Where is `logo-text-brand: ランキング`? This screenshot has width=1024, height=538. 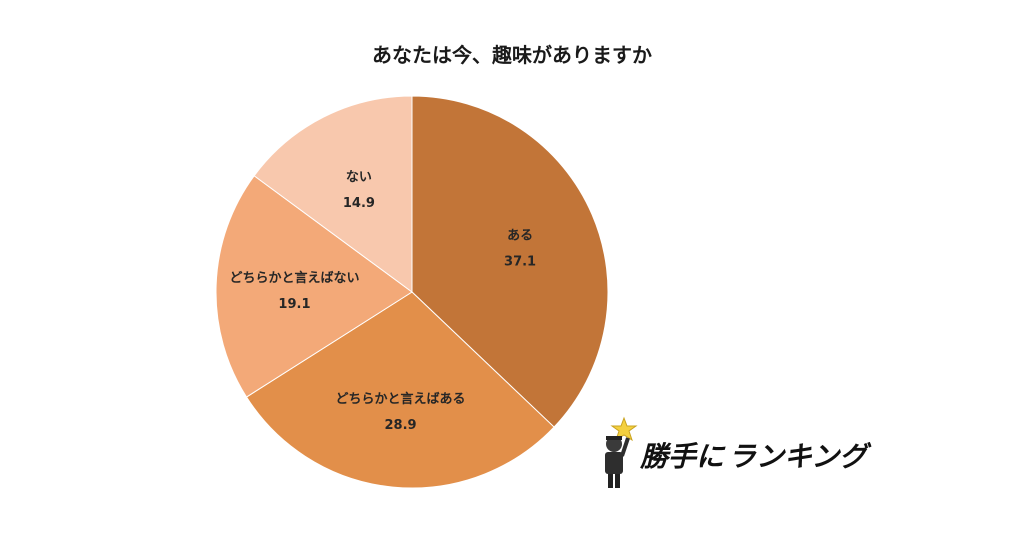
logo-text-brand: ランキング is located at coordinates (800, 456).